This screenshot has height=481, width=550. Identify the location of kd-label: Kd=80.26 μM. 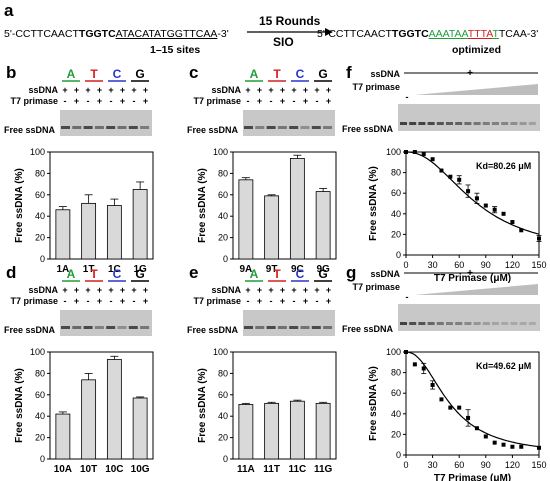
(503, 166).